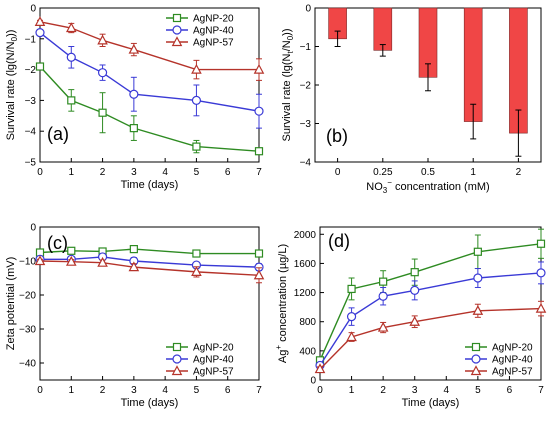 This screenshot has width=550, height=430. What do you see at coordinates (31, 132) in the screenshot?
I see `panel-a-ytick-label: −4` at bounding box center [31, 132].